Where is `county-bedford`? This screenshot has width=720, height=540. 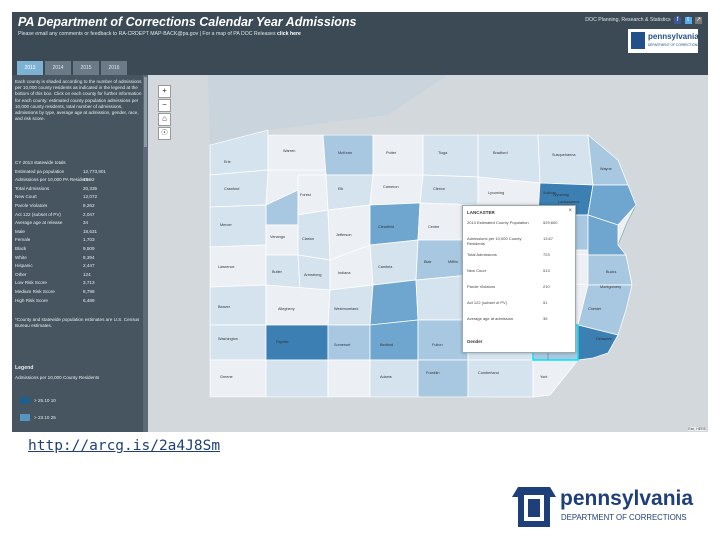
county-bedford is located at coordinates (394, 340).